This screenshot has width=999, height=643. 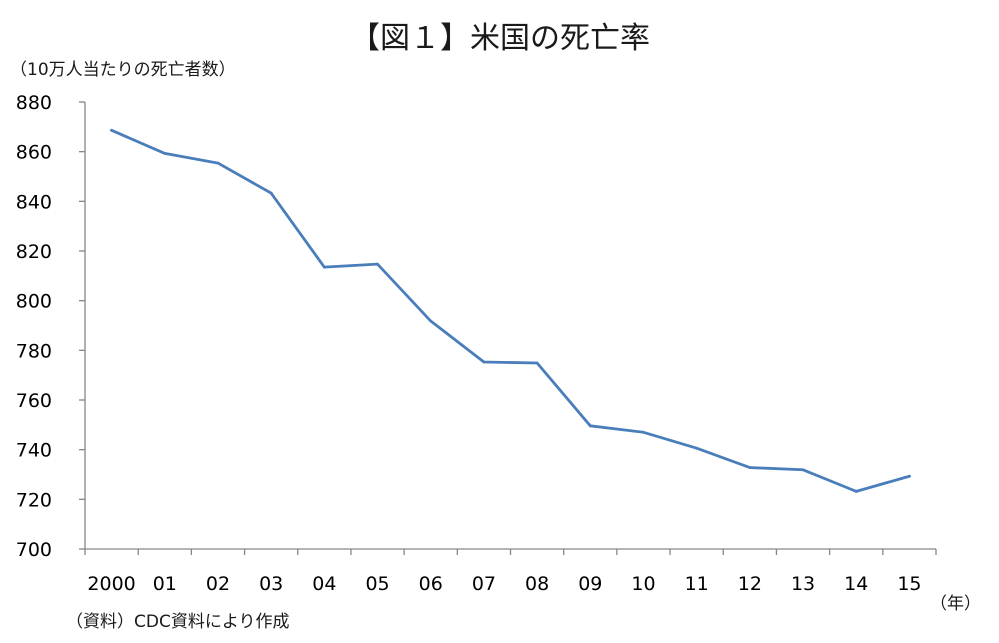 I want to click on x-tick-label: 15, so click(x=909, y=584).